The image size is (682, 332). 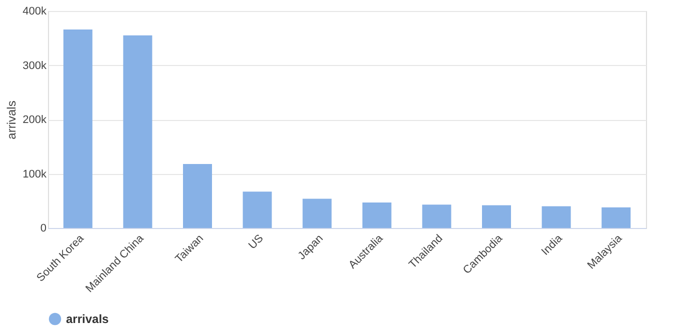 What do you see at coordinates (256, 242) in the screenshot?
I see `x-tick-label: US` at bounding box center [256, 242].